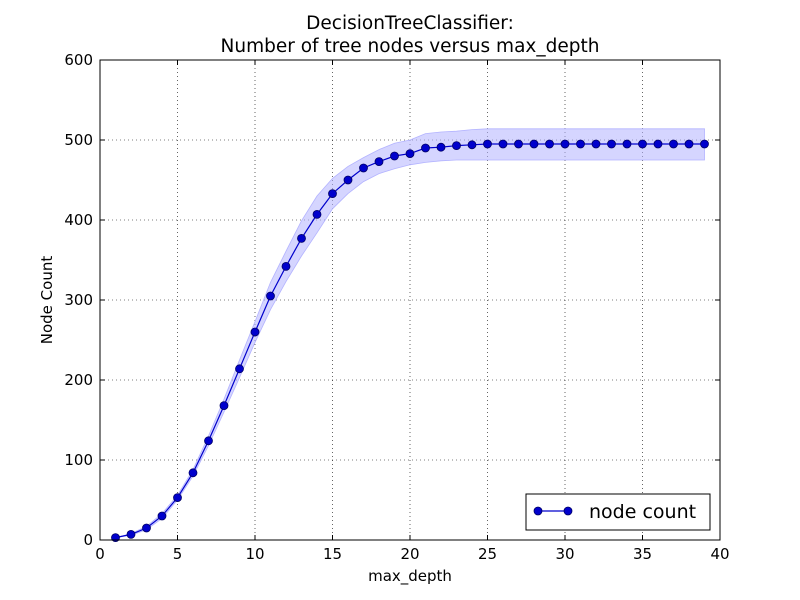 This screenshot has width=800, height=600. Describe the element at coordinates (78, 460) in the screenshot. I see `y-tick-label: 100` at that location.